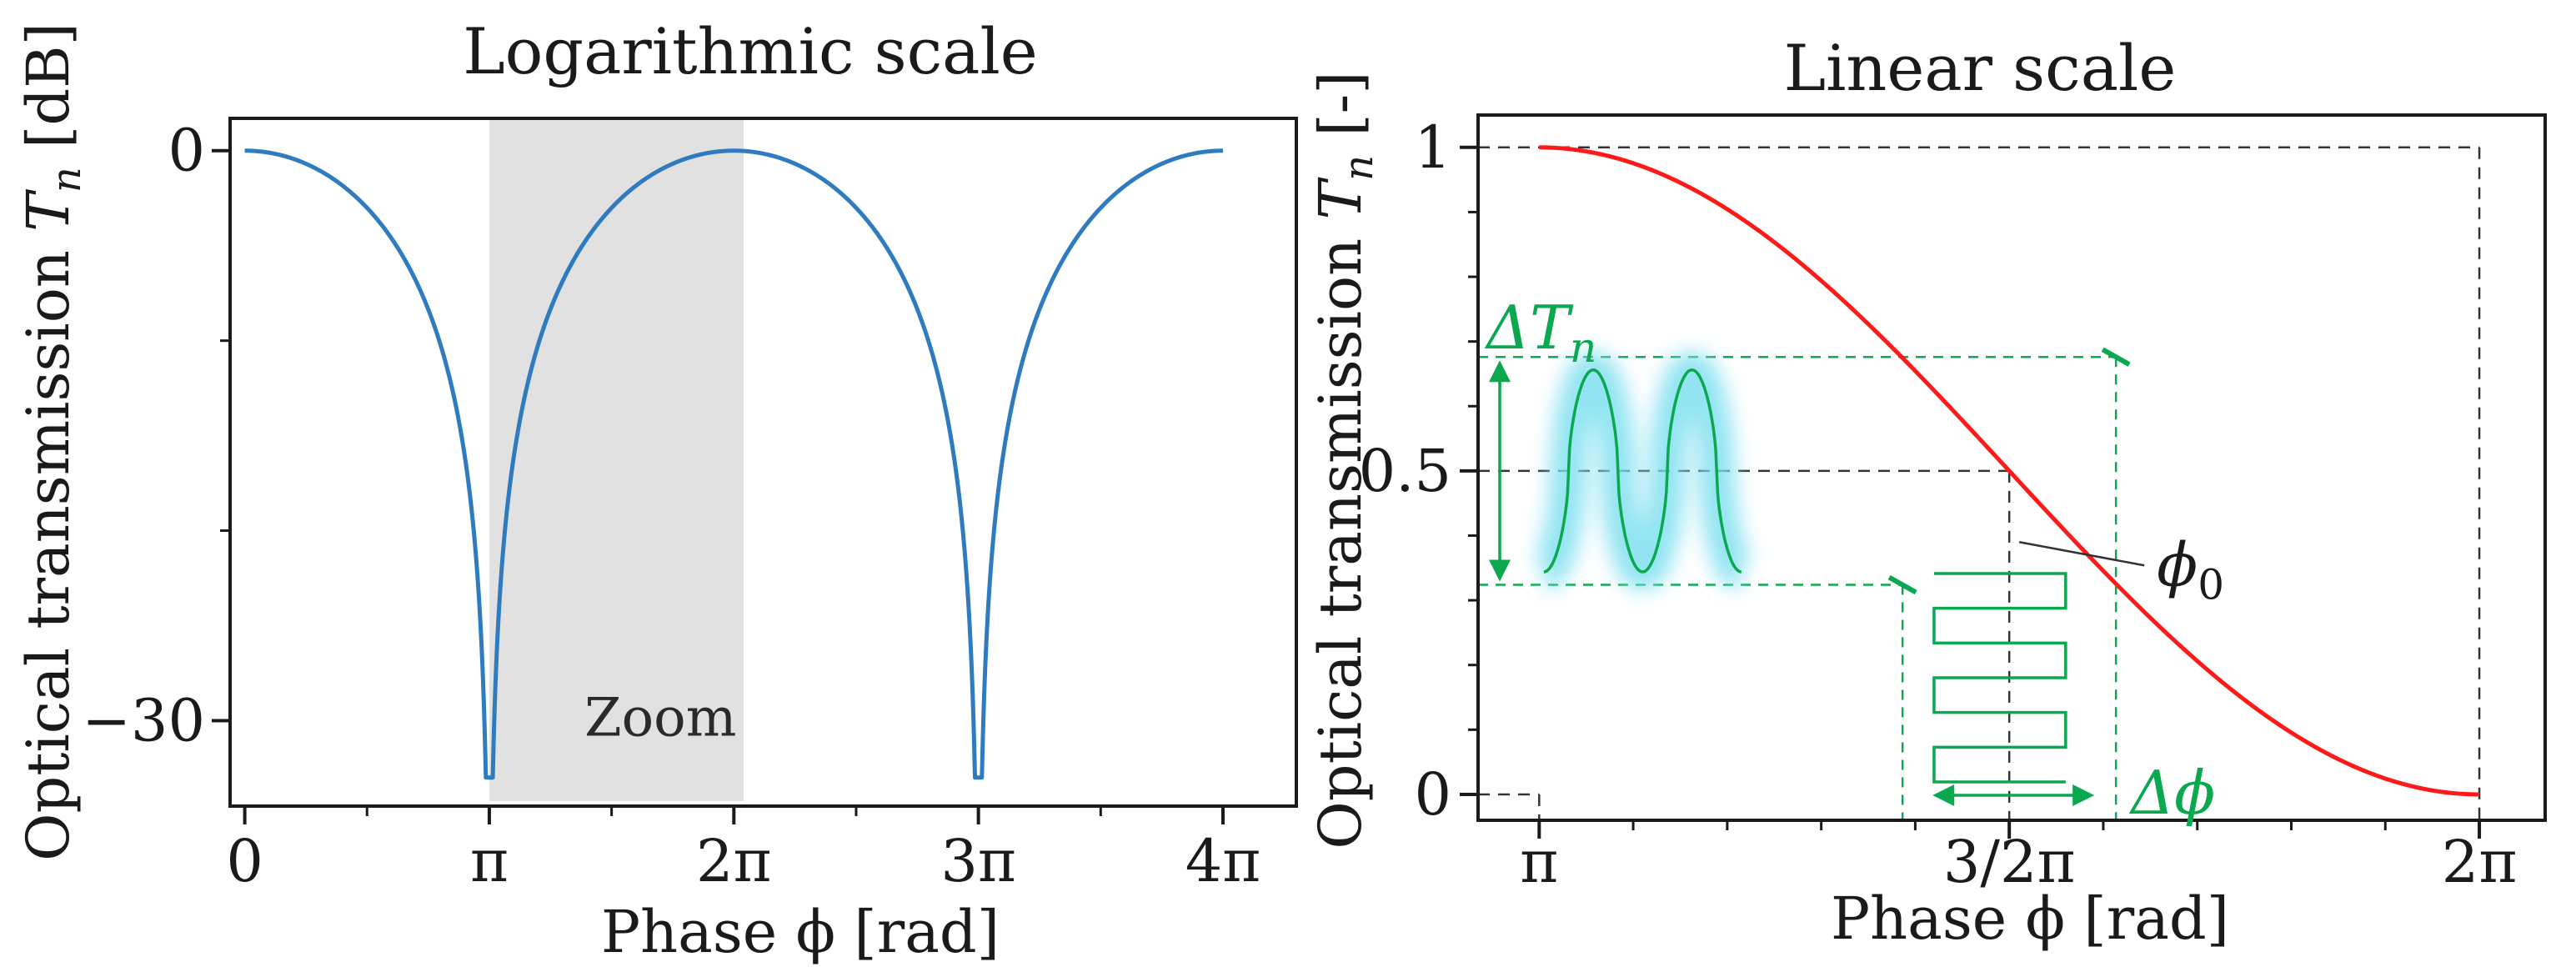  Describe the element at coordinates (2171, 793) in the screenshot. I see `delta-phi-label: Δϕ` at that location.